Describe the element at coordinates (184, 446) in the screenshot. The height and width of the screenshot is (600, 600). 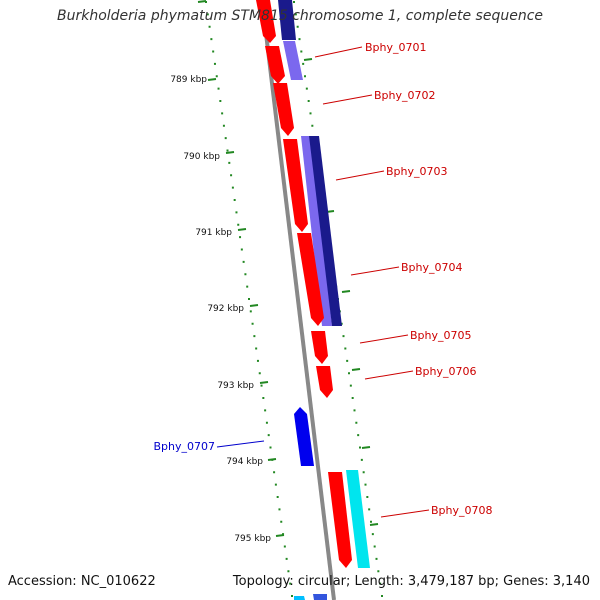
I see `gene-label: Bphy_0707` at that location.